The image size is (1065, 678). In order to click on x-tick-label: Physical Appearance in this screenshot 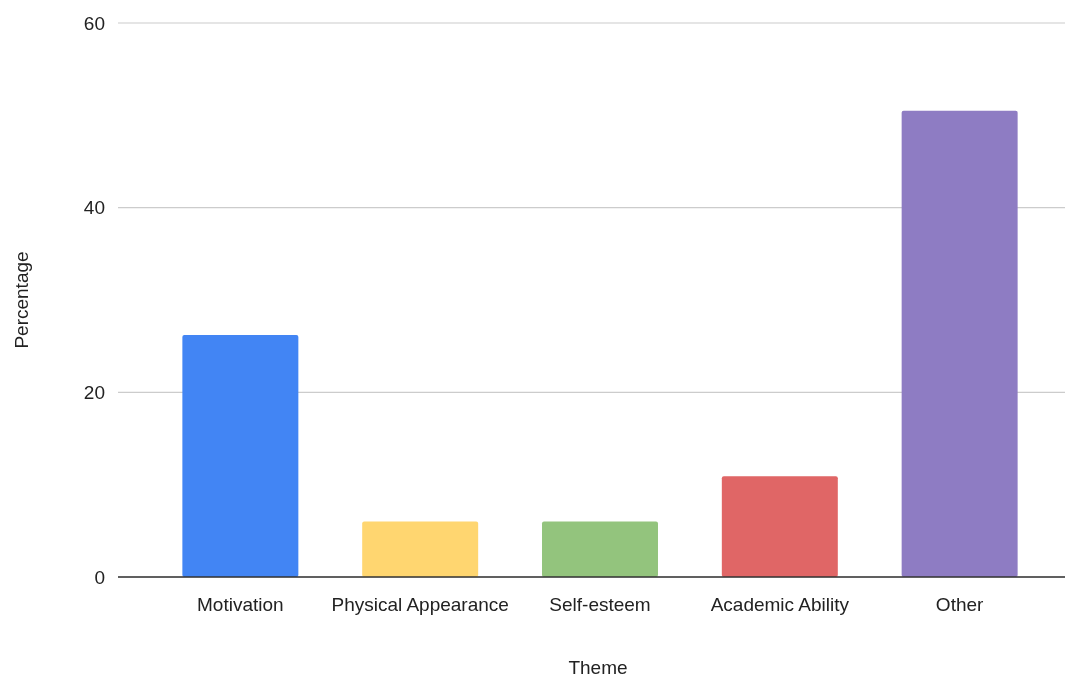, I will do `click(420, 604)`.